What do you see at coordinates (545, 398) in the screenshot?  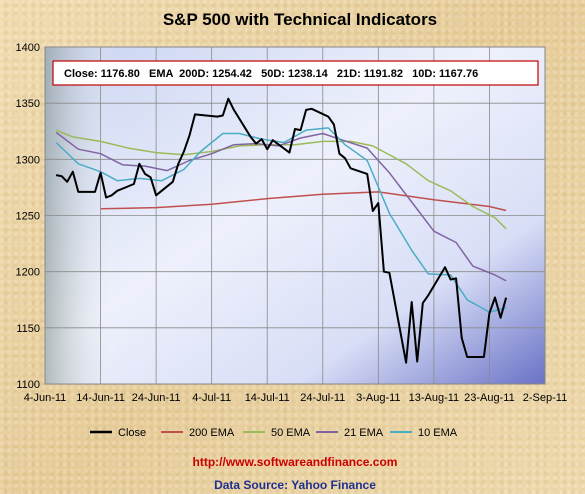 I see `x-tick-label: 2-Sep-11` at bounding box center [545, 398].